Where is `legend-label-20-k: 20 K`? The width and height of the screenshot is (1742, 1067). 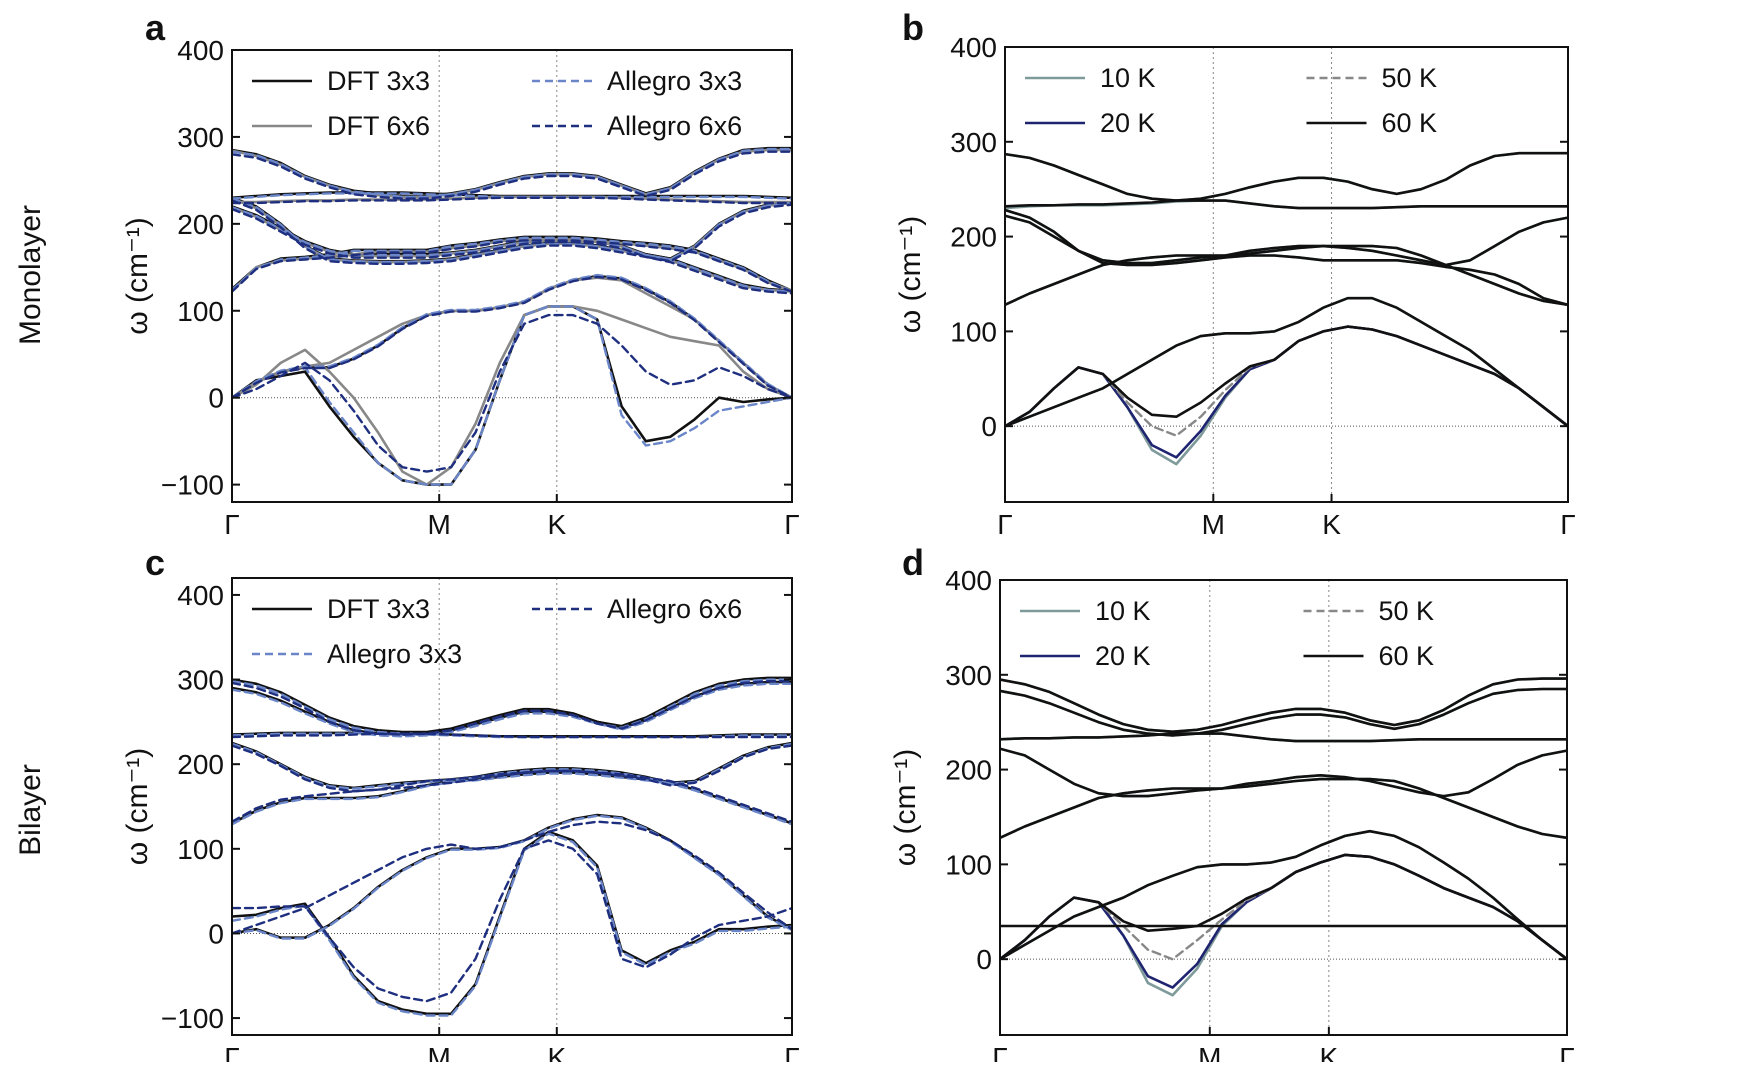 legend-label-20-k: 20 K is located at coordinates (1128, 123).